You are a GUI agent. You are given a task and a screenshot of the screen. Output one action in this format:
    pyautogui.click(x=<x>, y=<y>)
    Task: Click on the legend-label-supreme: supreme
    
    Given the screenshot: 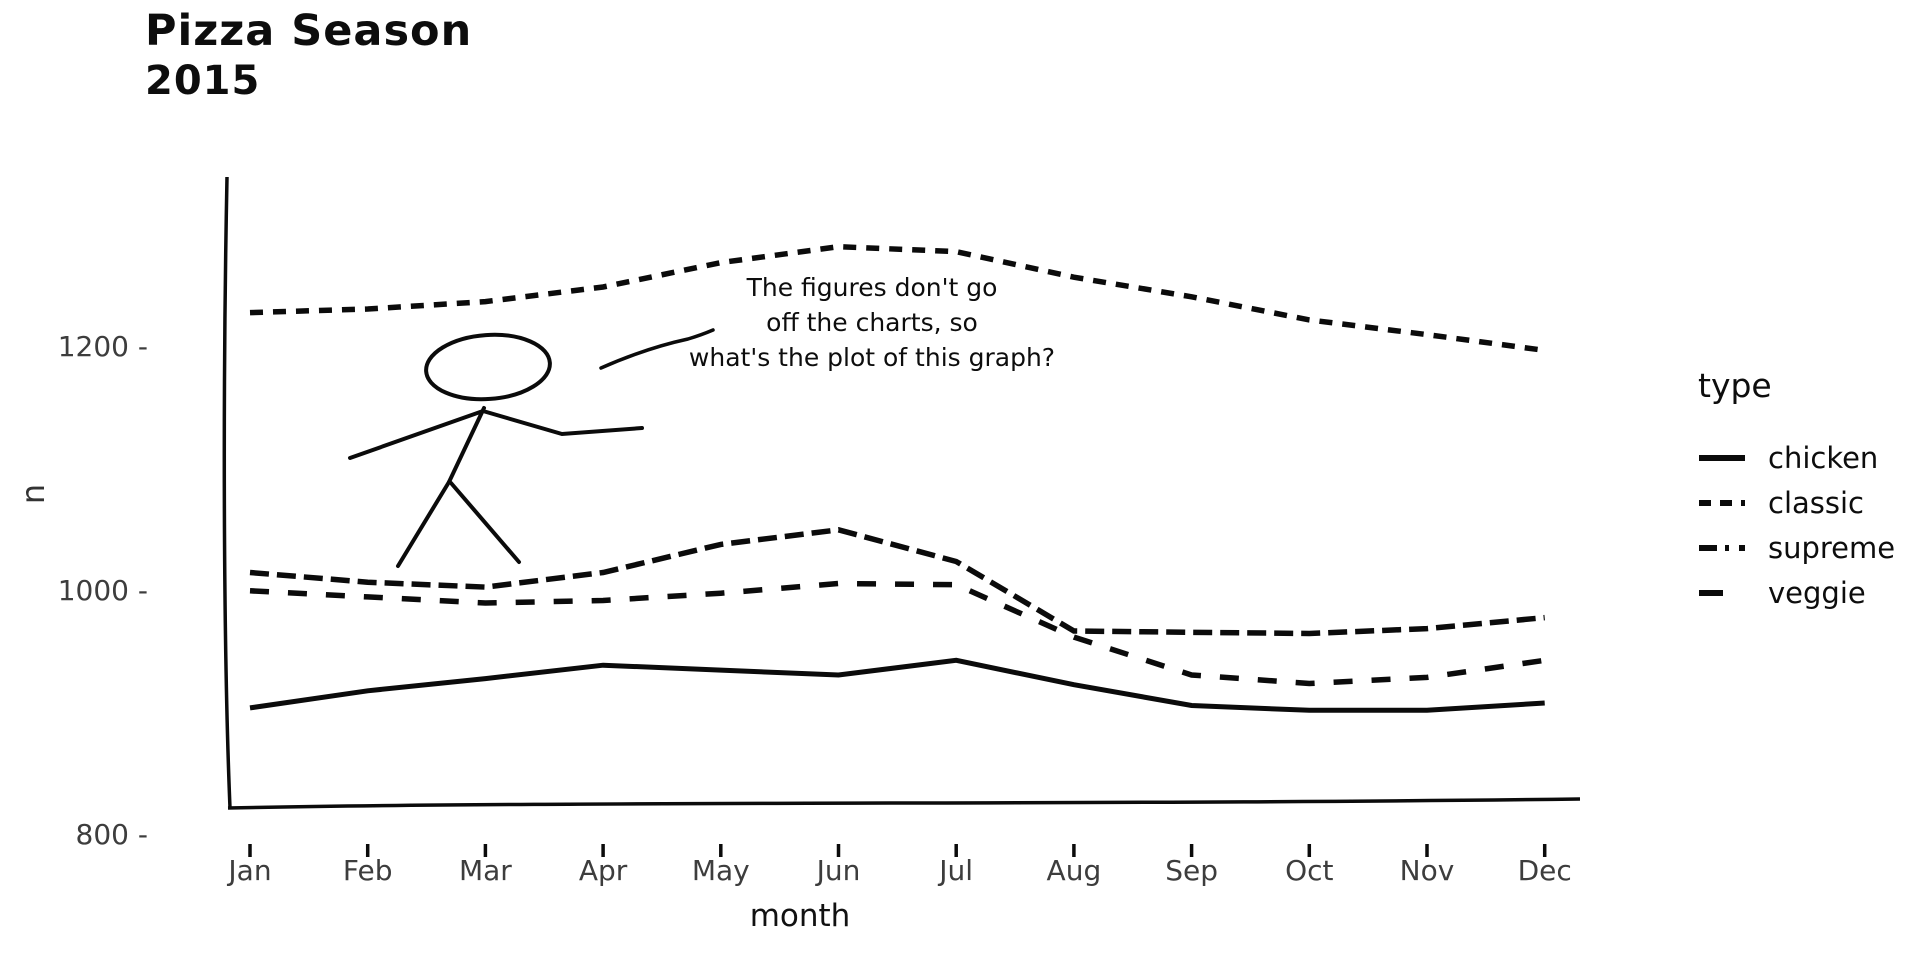 What is the action you would take?
    pyautogui.click(x=1832, y=547)
    